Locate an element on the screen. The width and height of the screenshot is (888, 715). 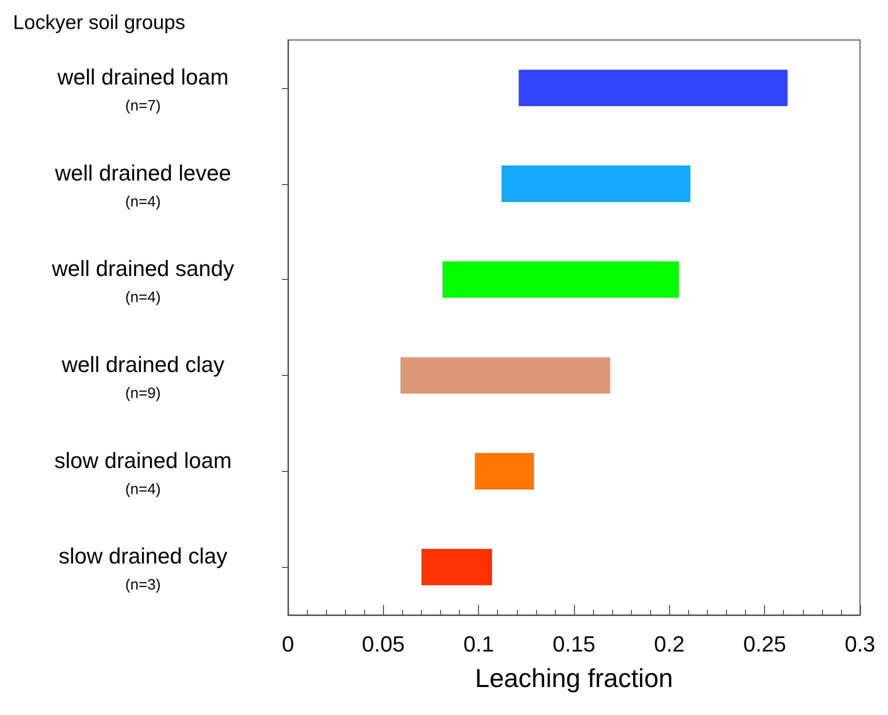
x-tick-label: 0.3 is located at coordinates (860, 644).